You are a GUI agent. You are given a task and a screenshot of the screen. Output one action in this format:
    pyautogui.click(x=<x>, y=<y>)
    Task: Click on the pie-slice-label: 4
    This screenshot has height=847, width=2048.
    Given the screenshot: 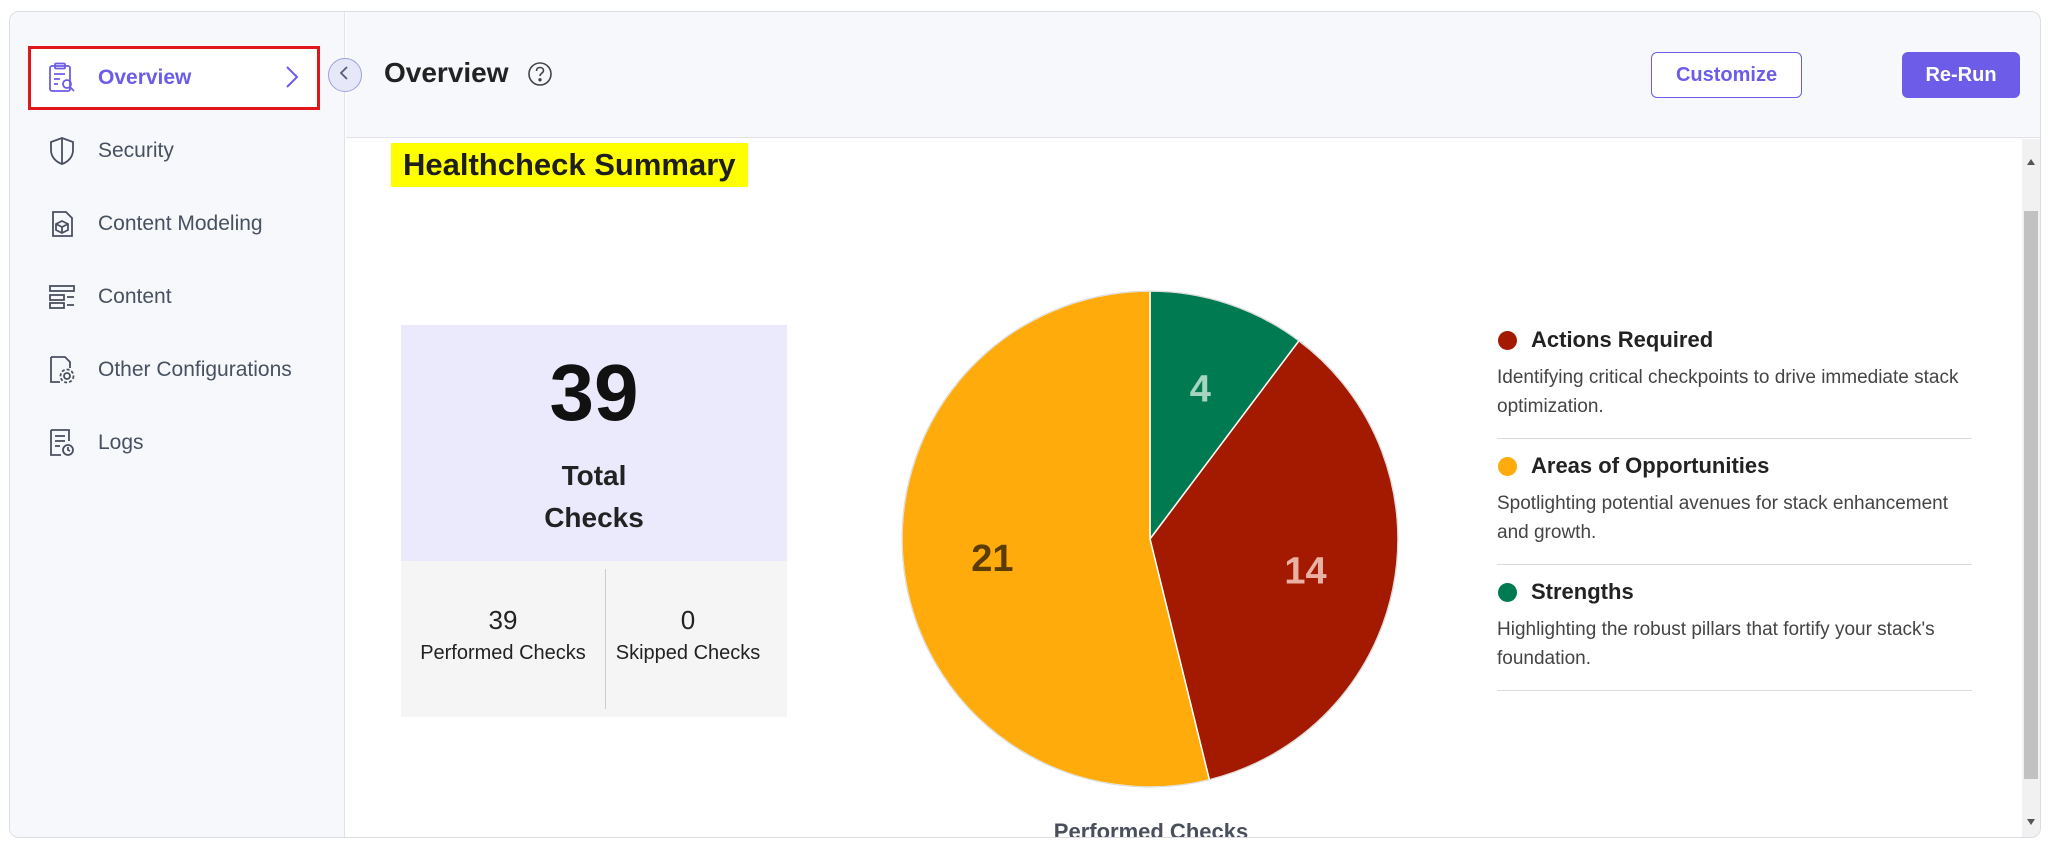 What is the action you would take?
    pyautogui.click(x=1200, y=389)
    